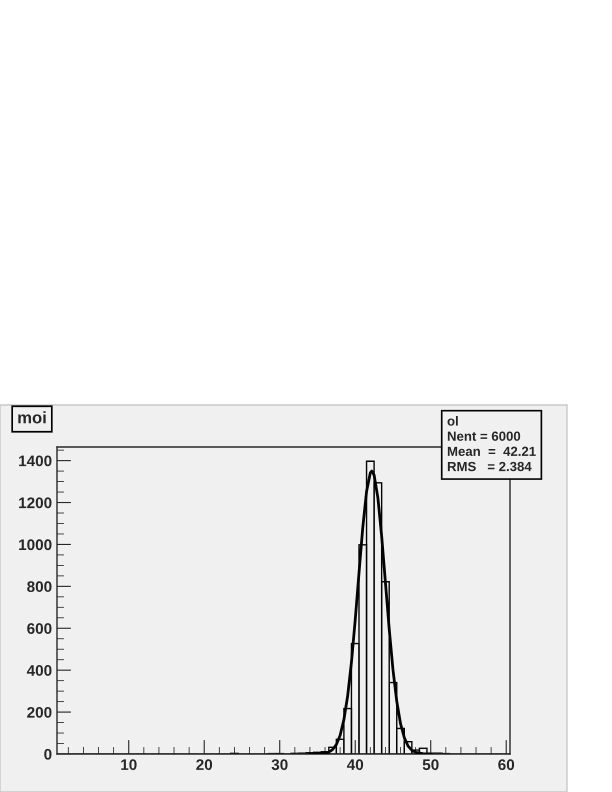 The height and width of the screenshot is (792, 612). I want to click on y-tick-label: 1000, so click(35, 544).